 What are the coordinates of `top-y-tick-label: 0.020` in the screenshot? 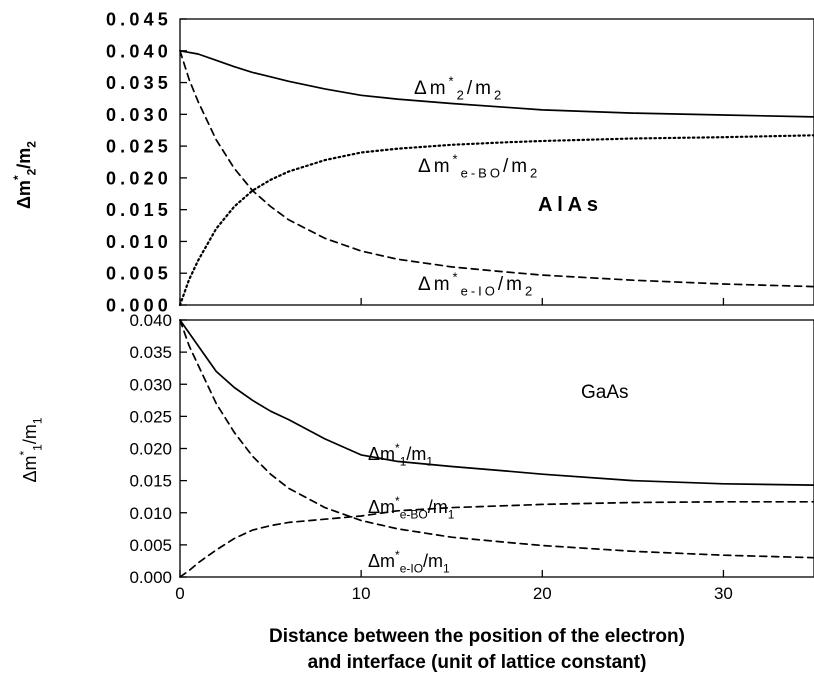 It's located at (139, 178).